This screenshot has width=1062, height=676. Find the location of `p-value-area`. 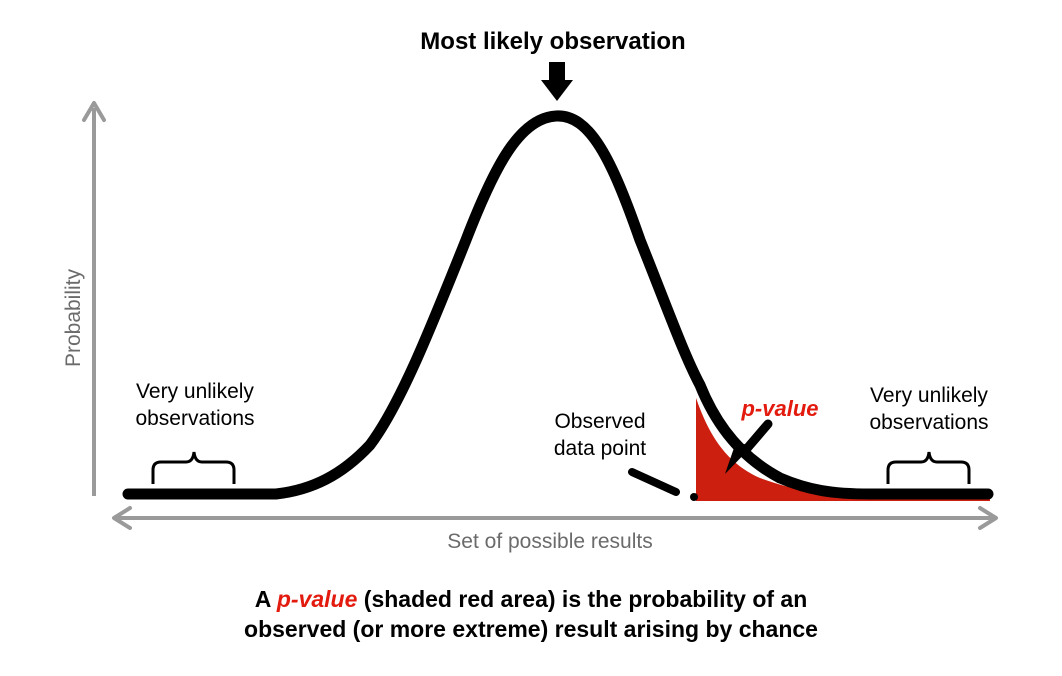

p-value-area is located at coordinates (843, 449).